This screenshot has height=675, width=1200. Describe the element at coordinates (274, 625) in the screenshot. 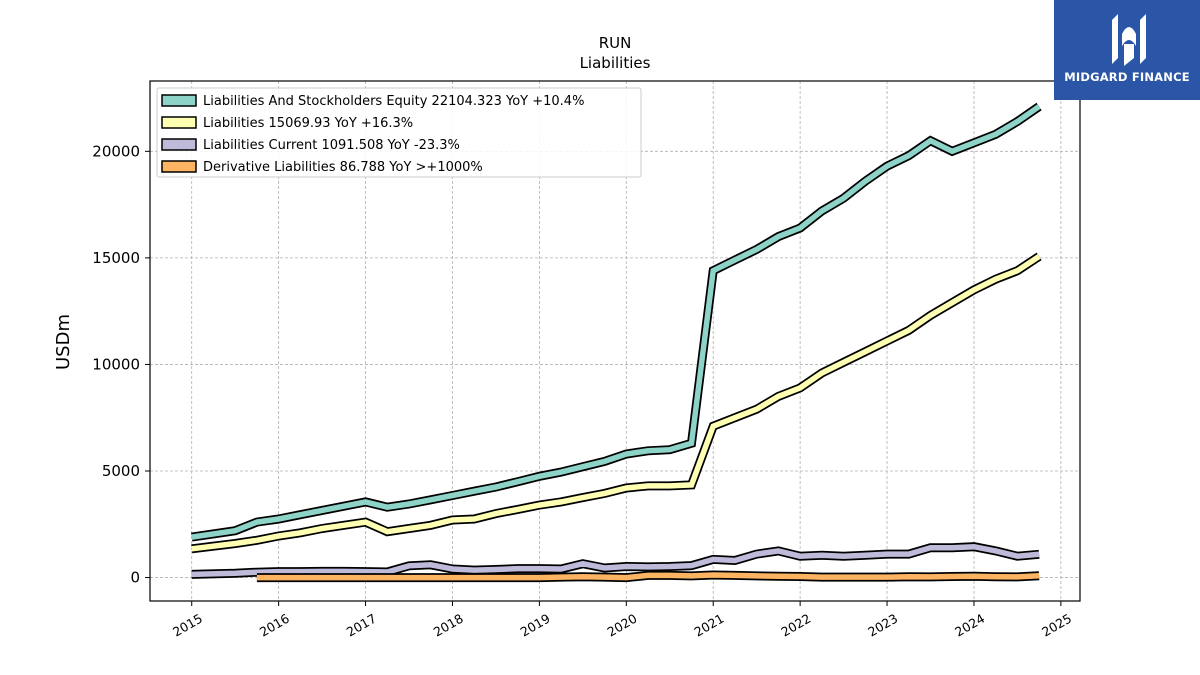

I see `x-tick-label: 2016` at that location.